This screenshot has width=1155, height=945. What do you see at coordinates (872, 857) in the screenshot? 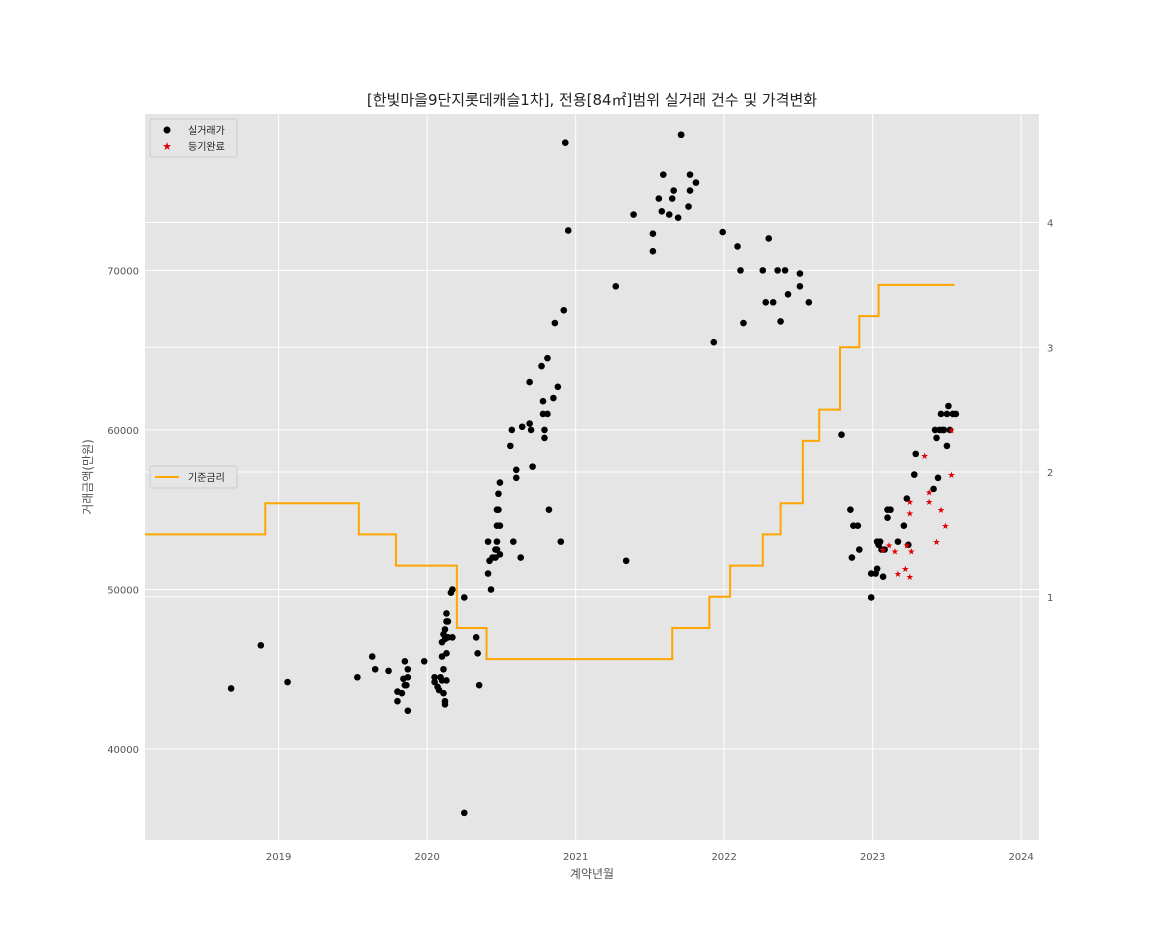
I see `x-tick-label: 2023` at bounding box center [872, 857].